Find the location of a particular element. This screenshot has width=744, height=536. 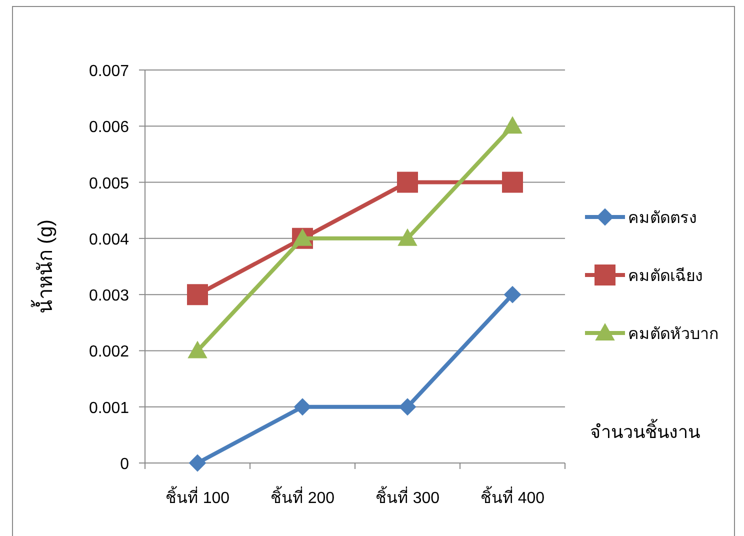

legend-label: คมตัดหัวบาก is located at coordinates (673, 334).